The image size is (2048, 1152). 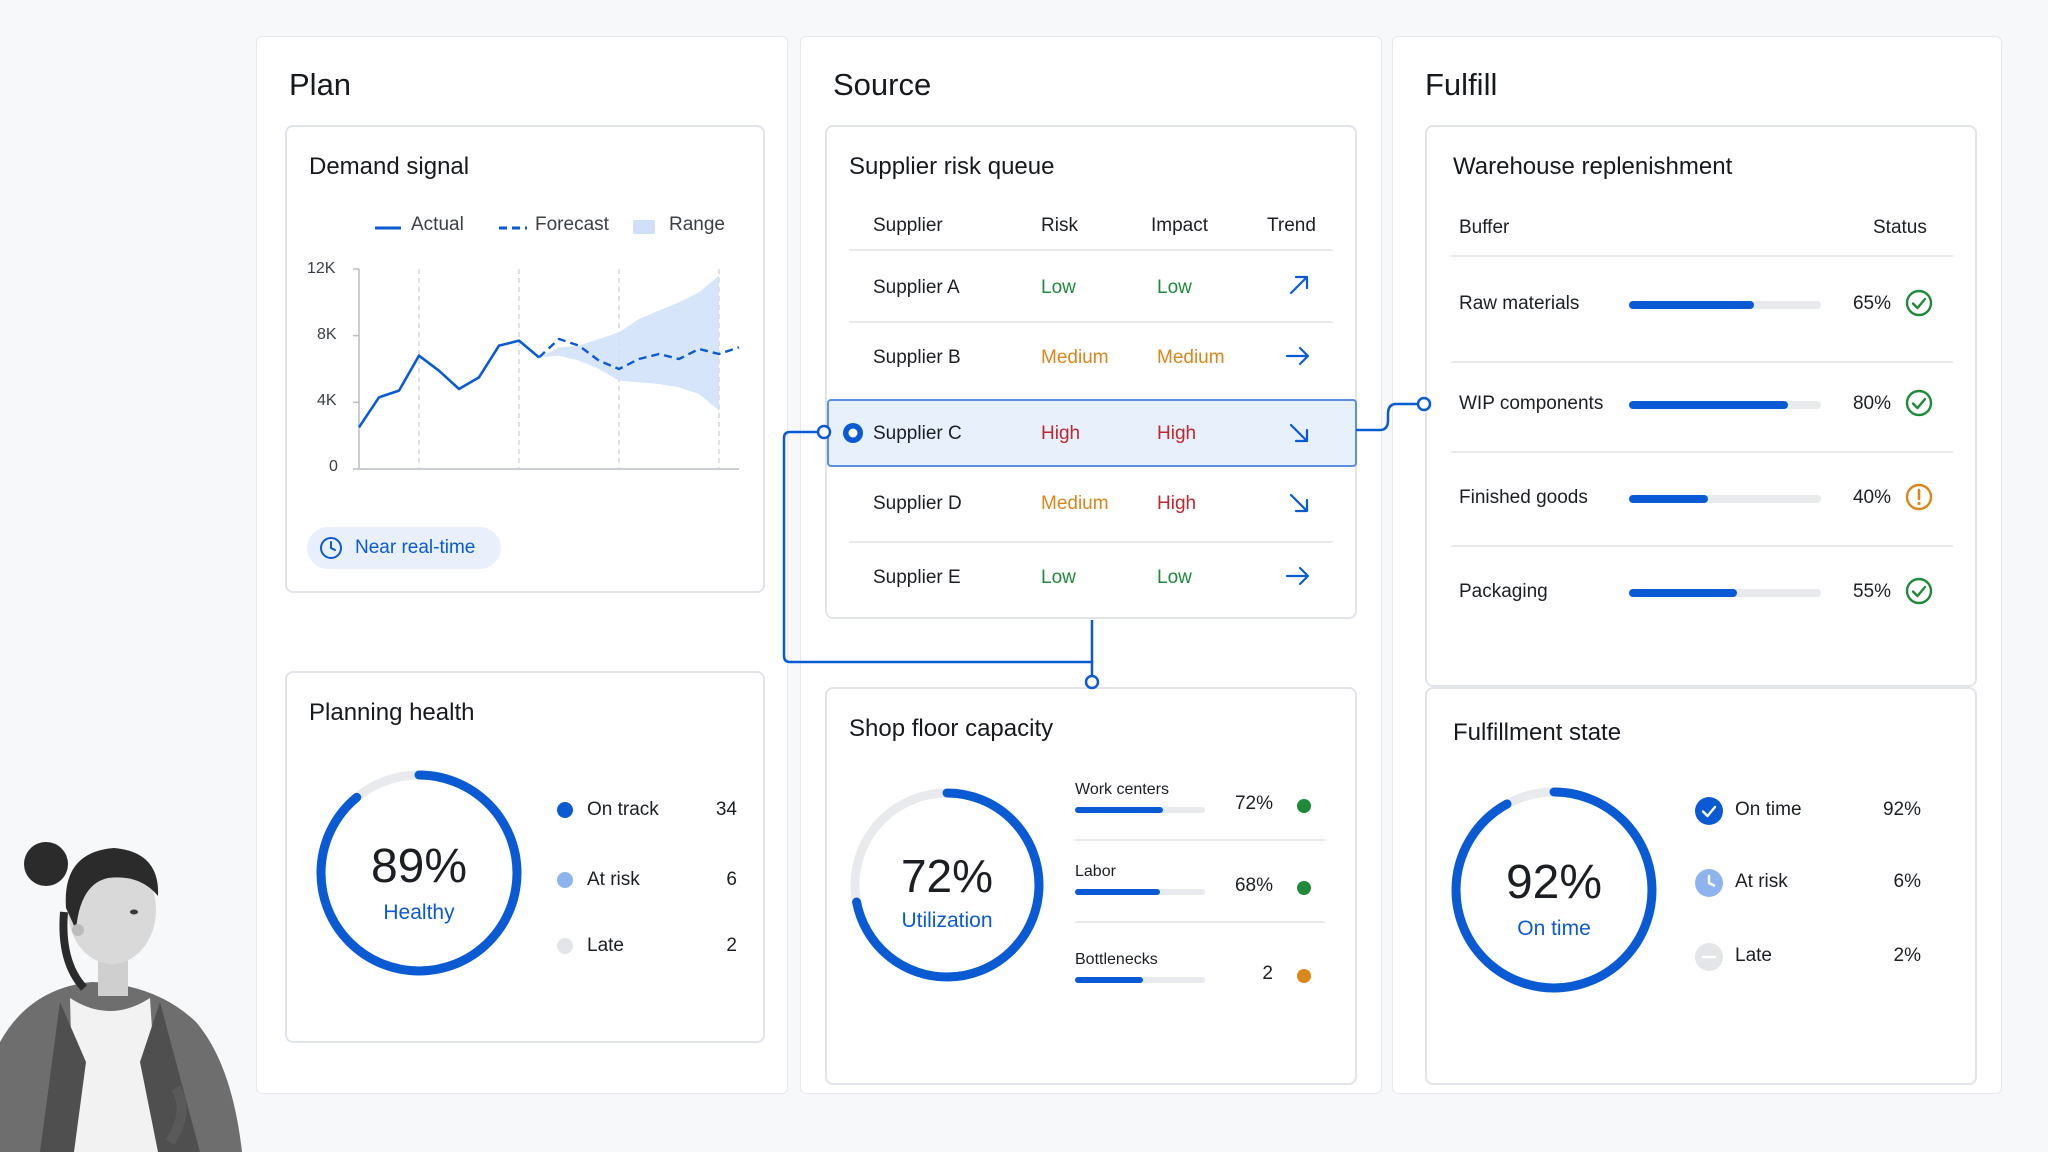 I want to click on legend-forecast-label: Forecast, so click(x=572, y=224).